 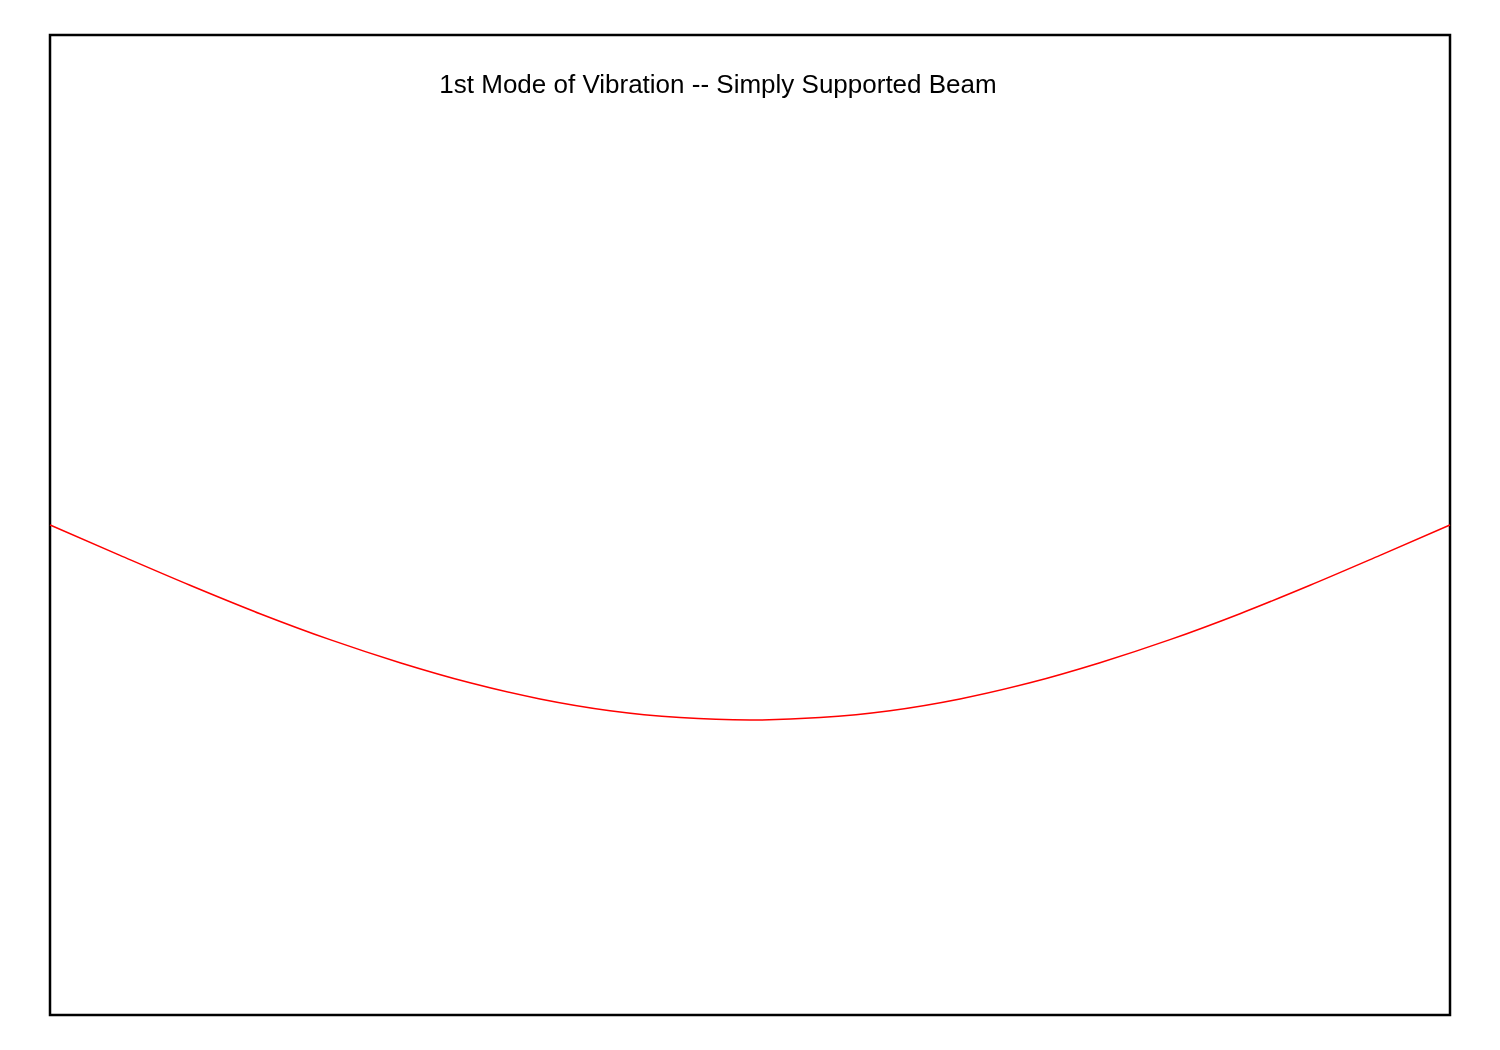 I want to click on chart-title: 1st Mode of Vibration -- Simply Supported Beam, so click(x=718, y=84).